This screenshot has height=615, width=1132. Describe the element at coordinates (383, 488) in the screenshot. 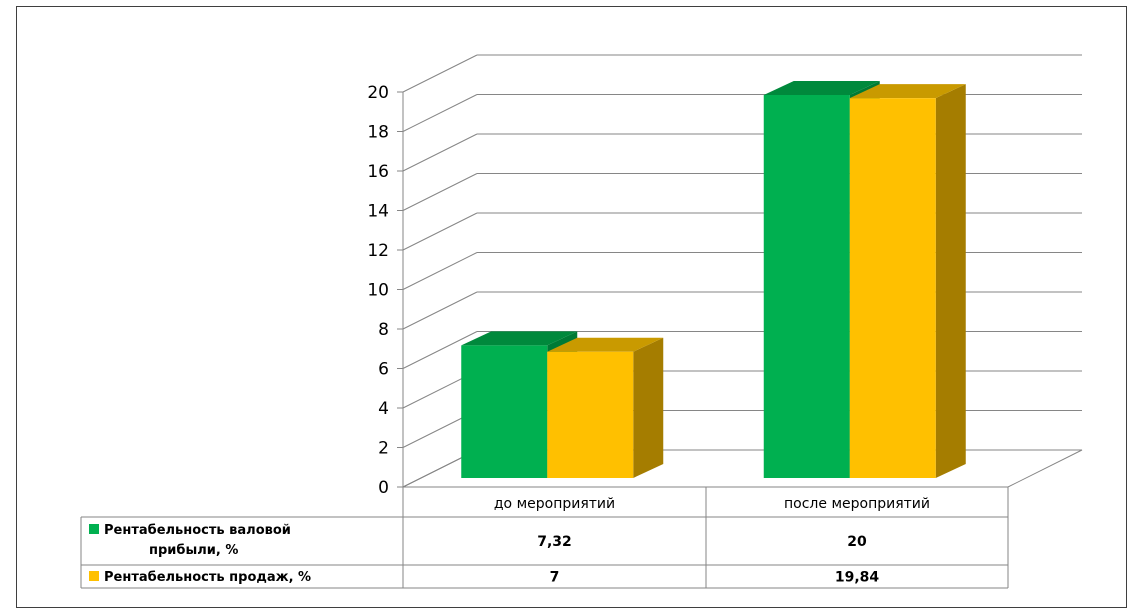

I see `y-tick-label: 0` at that location.